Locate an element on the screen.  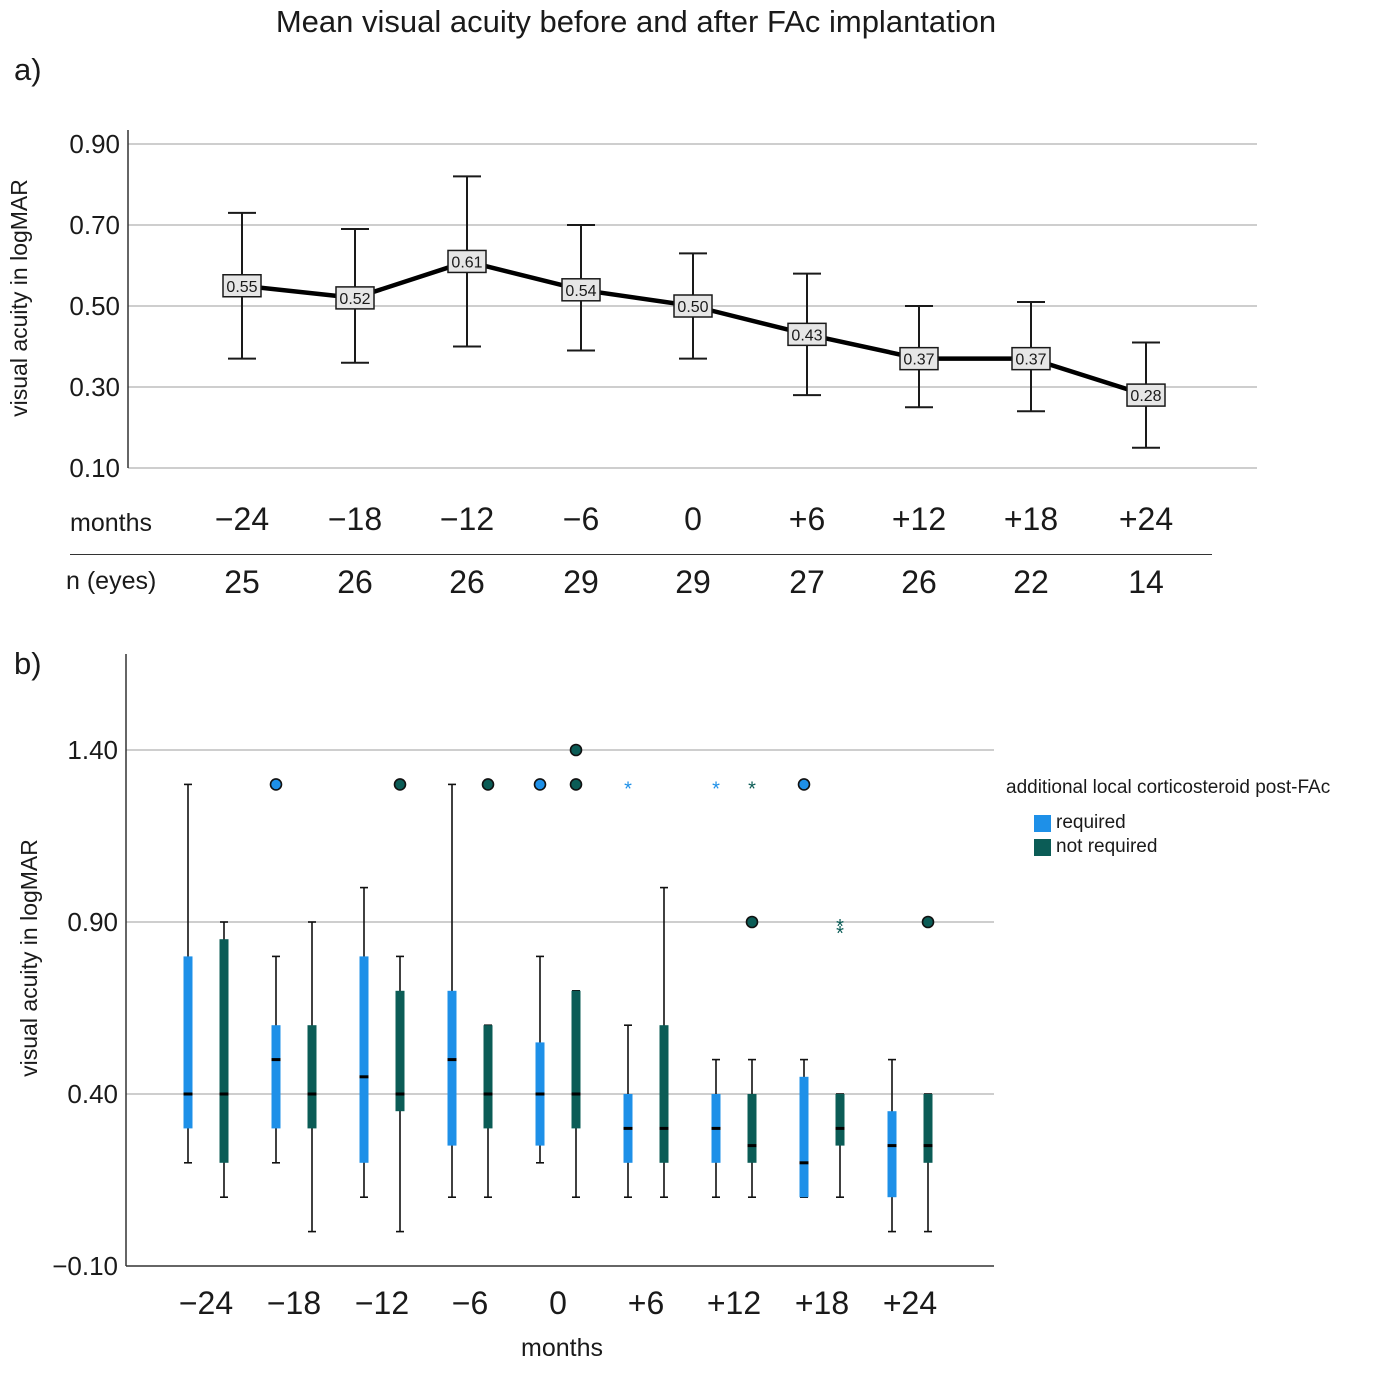
month-cell: −24 is located at coordinates (242, 519).